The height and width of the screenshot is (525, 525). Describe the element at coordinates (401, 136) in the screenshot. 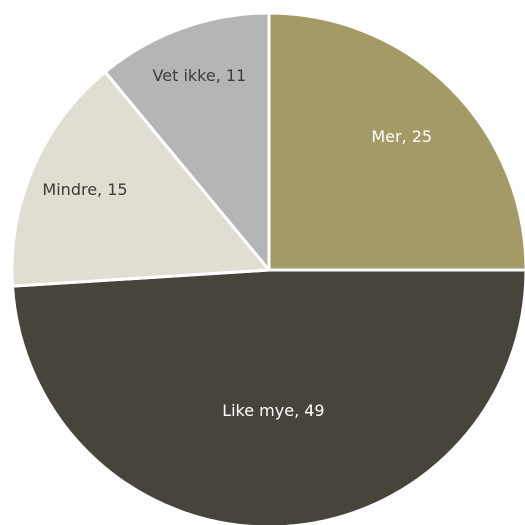

I see `pie-label-mer: Mer, 25` at that location.